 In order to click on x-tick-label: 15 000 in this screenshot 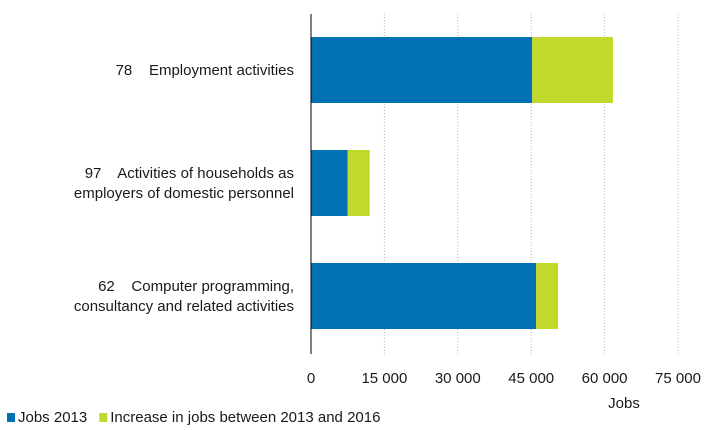, I will do `click(384, 378)`.